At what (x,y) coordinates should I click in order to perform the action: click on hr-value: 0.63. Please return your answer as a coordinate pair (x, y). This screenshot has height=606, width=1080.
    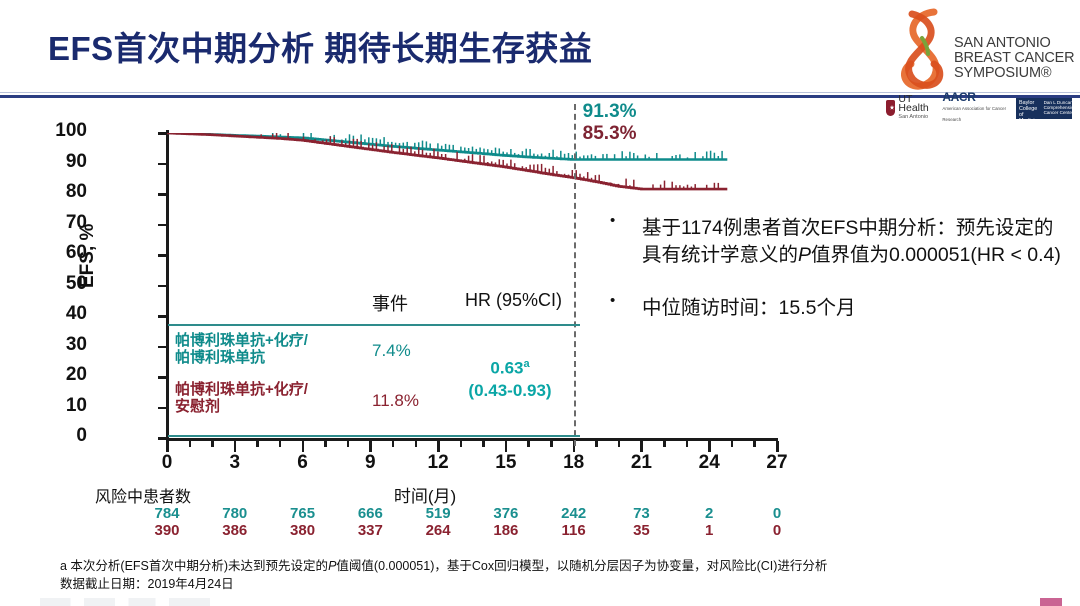
    Looking at the image, I should click on (507, 368).